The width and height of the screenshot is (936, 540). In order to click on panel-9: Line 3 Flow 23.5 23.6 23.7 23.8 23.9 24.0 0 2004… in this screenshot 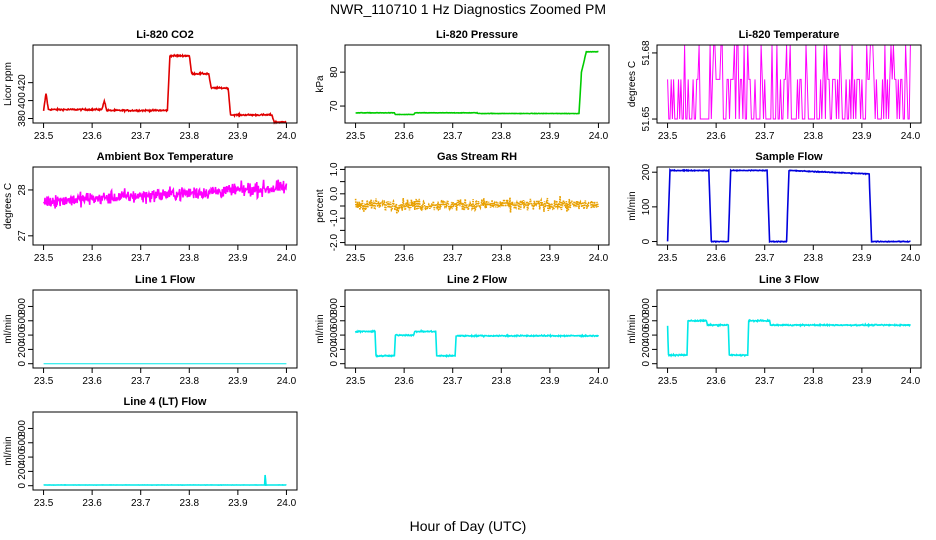, I will do `click(774, 330)`.